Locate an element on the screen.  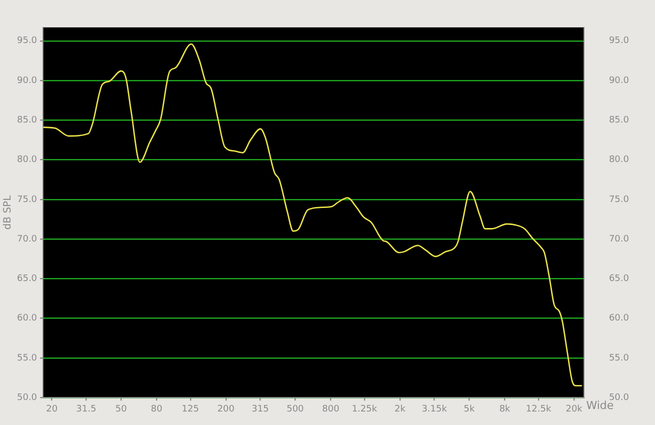
x-tick-label: 12.5k is located at coordinates (539, 409).